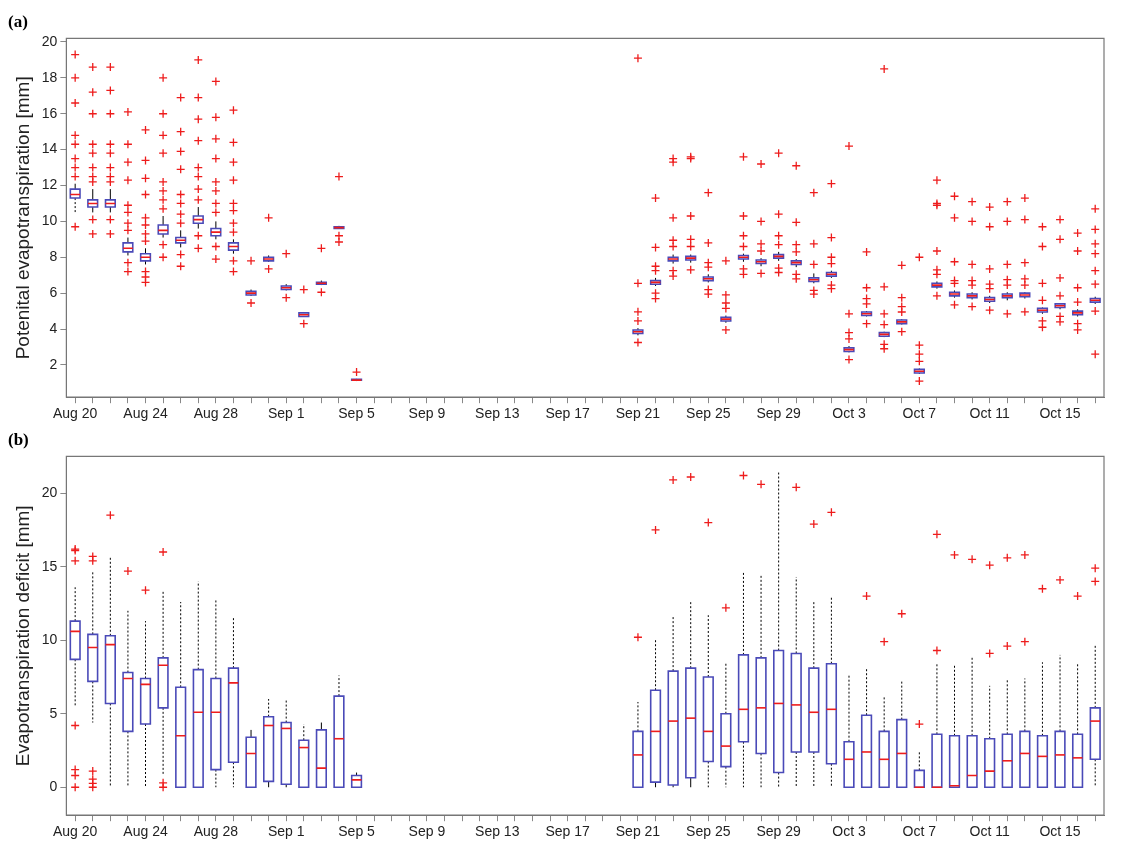 The image size is (1122, 856). I want to click on y-tick-label: 0, so click(53, 786).